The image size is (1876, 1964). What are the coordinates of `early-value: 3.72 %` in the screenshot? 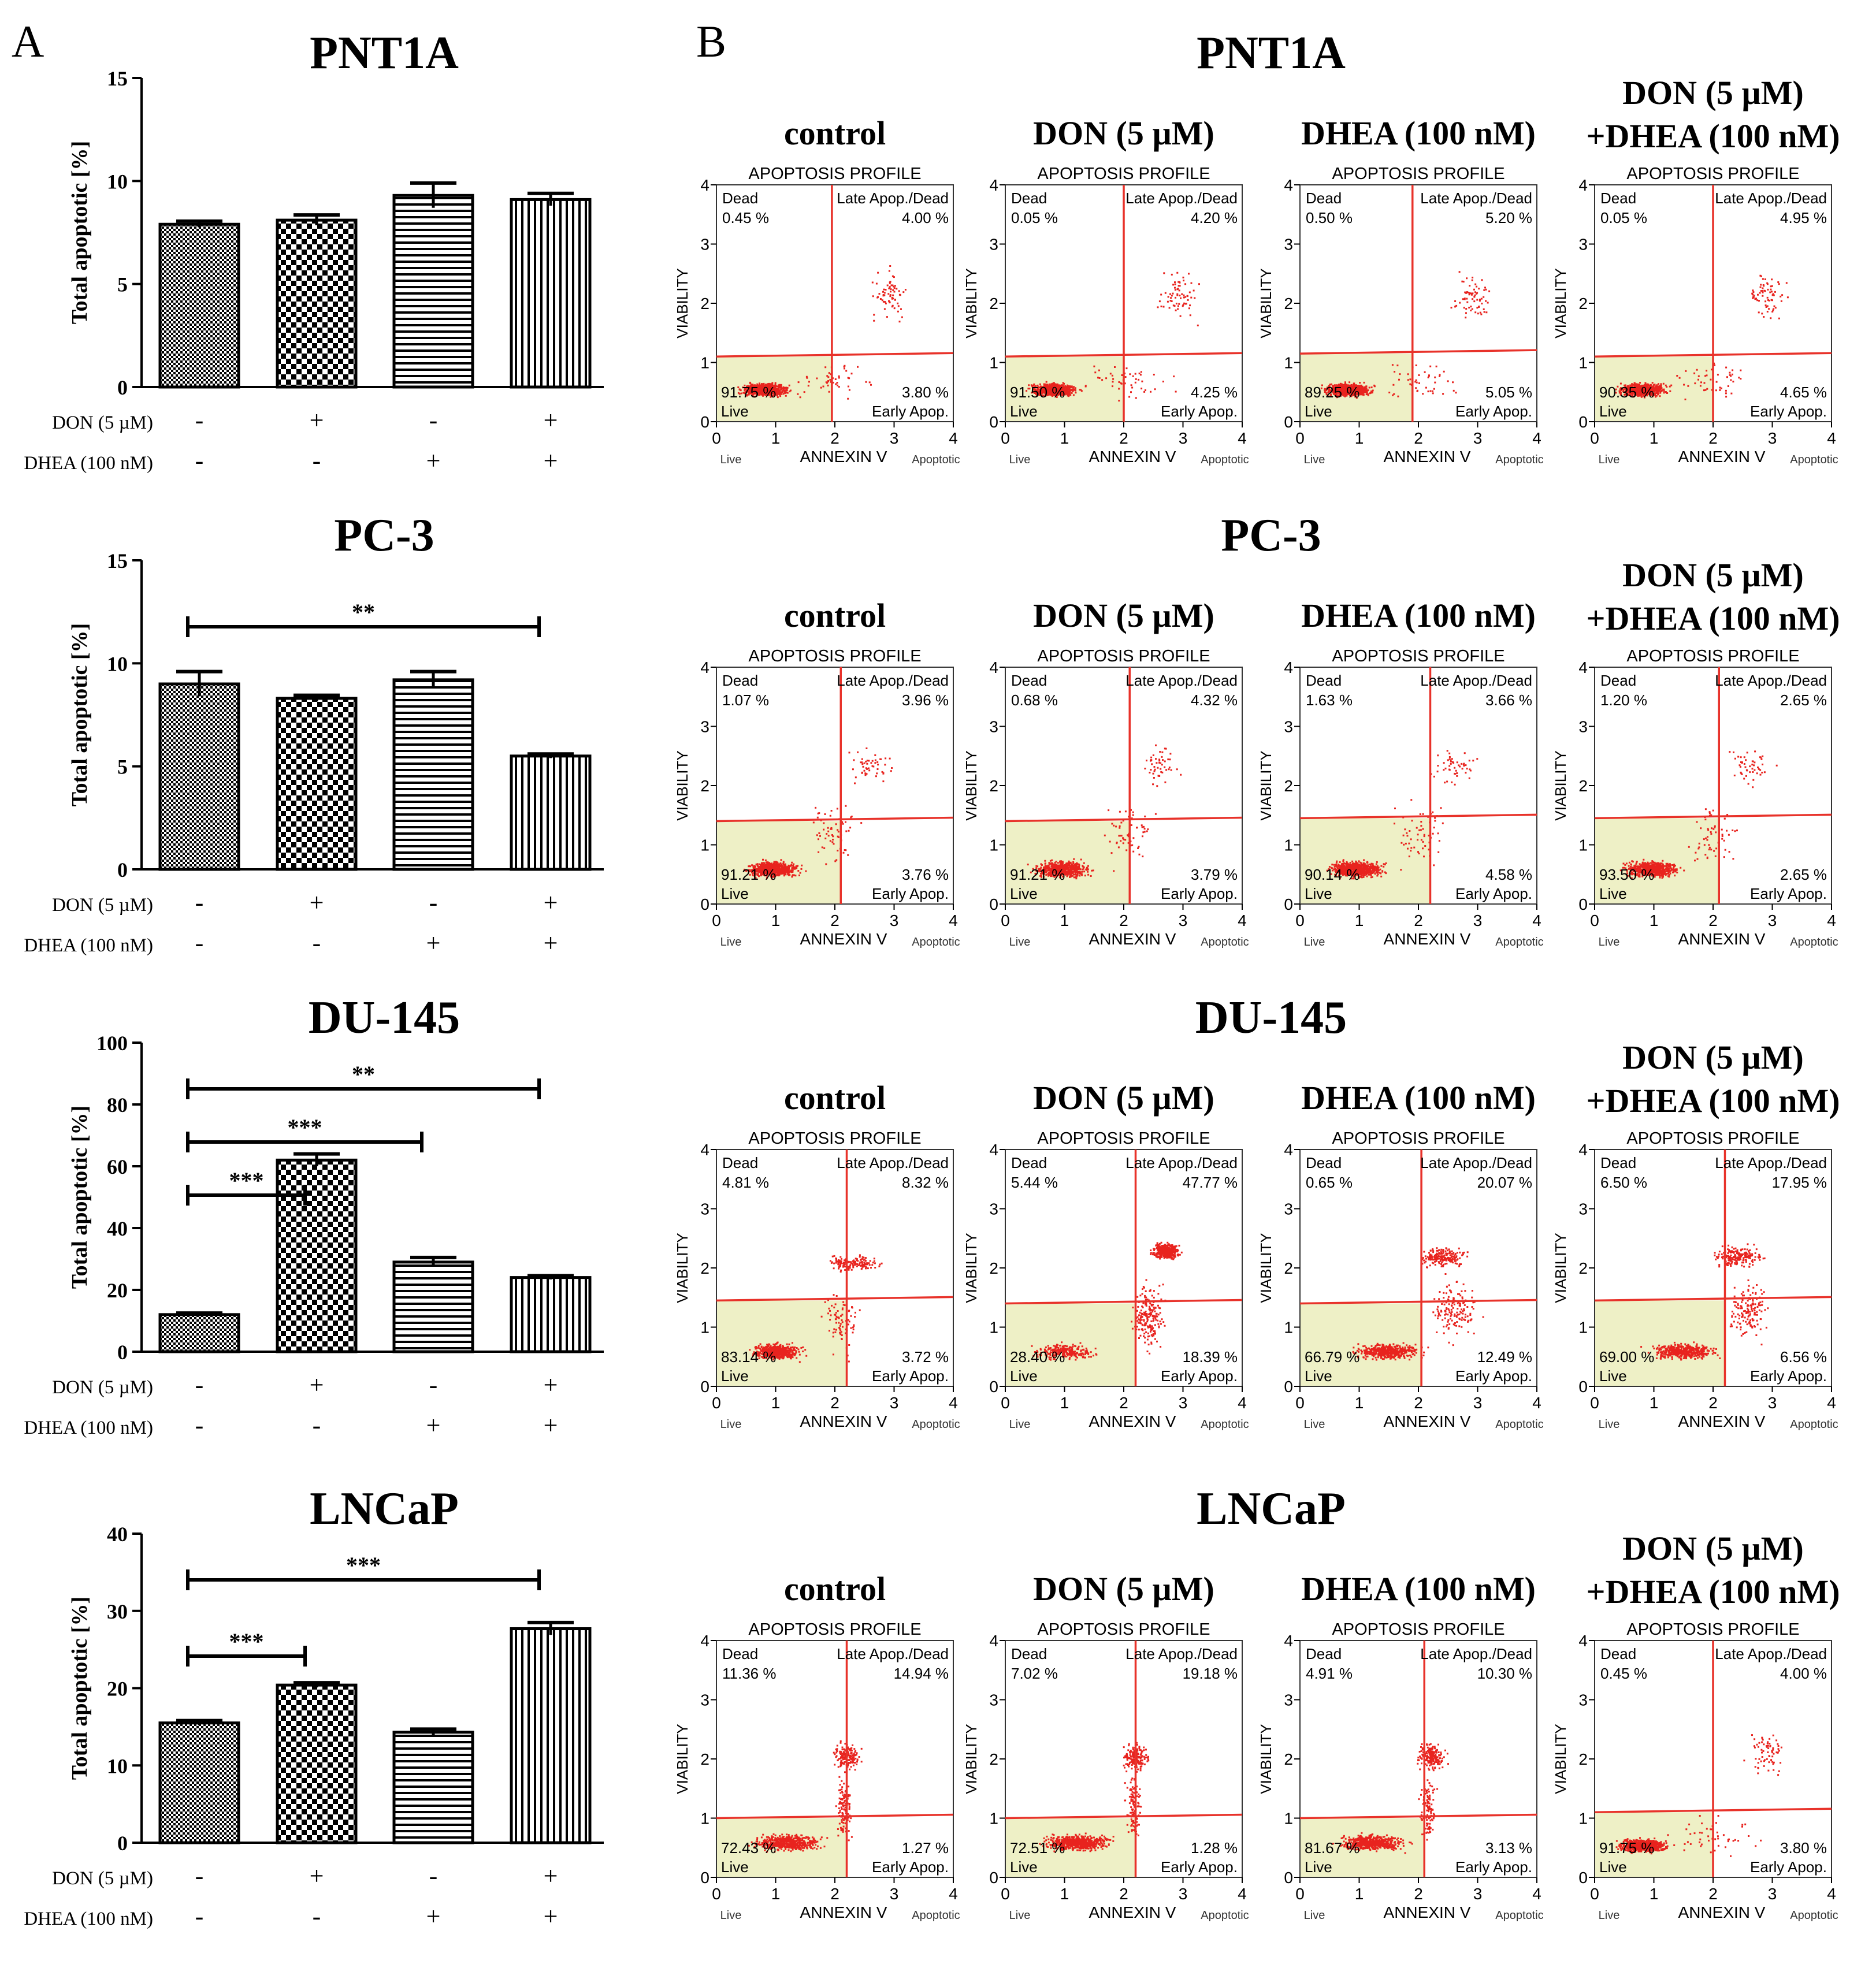 It's located at (926, 1357).